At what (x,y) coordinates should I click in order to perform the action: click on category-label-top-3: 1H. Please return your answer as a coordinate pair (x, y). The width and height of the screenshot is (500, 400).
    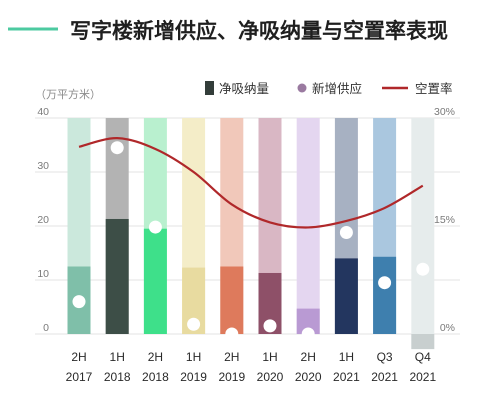
    Looking at the image, I should click on (193, 357).